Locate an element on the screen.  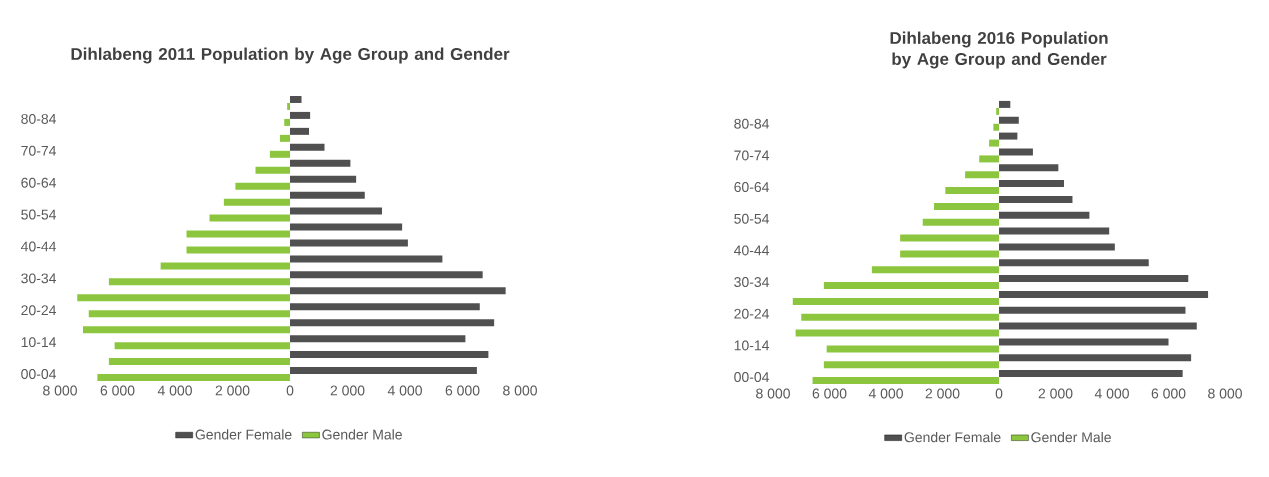
legend-label: Gender Male is located at coordinates (362, 434).